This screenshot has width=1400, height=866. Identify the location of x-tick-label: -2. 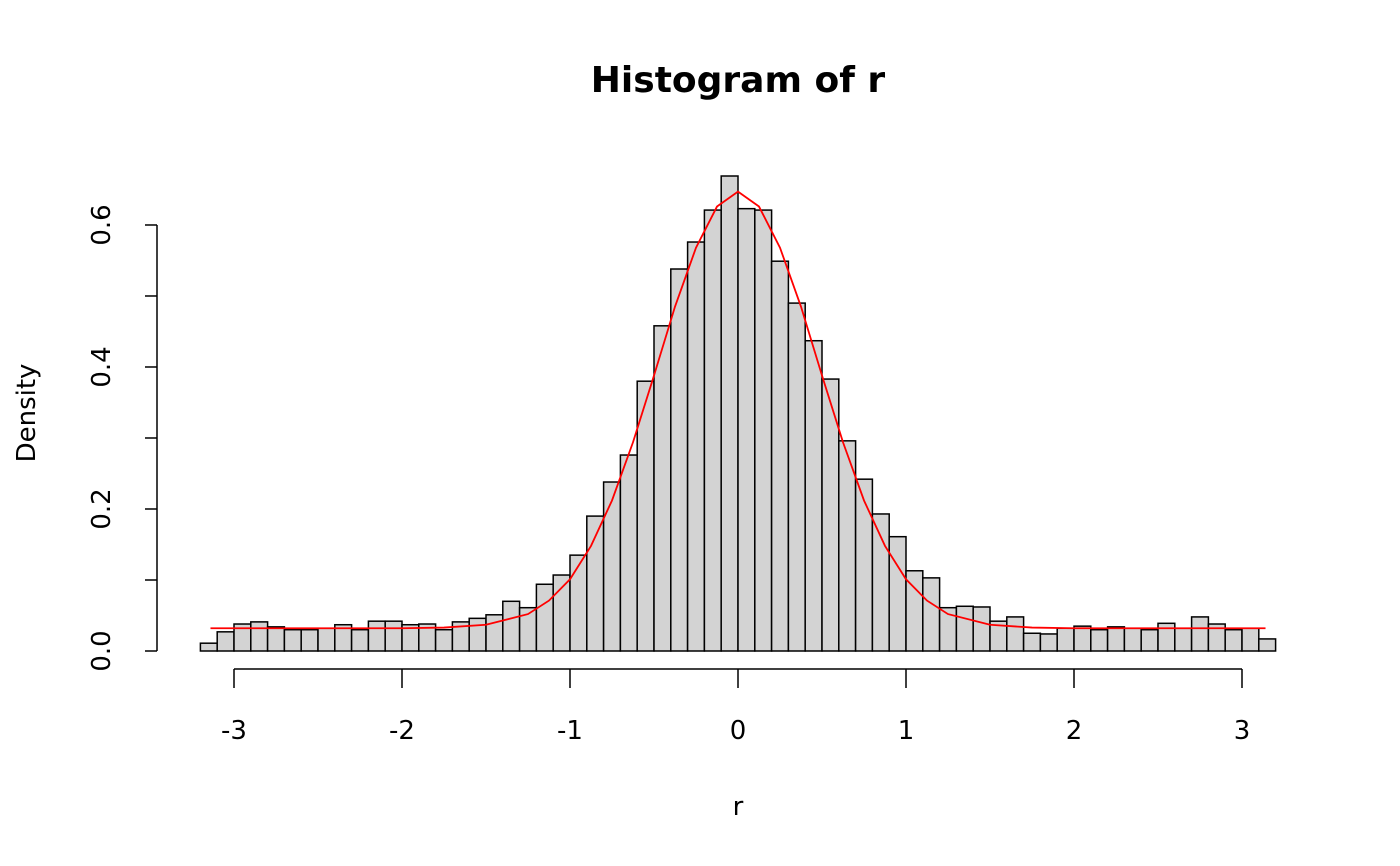
(402, 731).